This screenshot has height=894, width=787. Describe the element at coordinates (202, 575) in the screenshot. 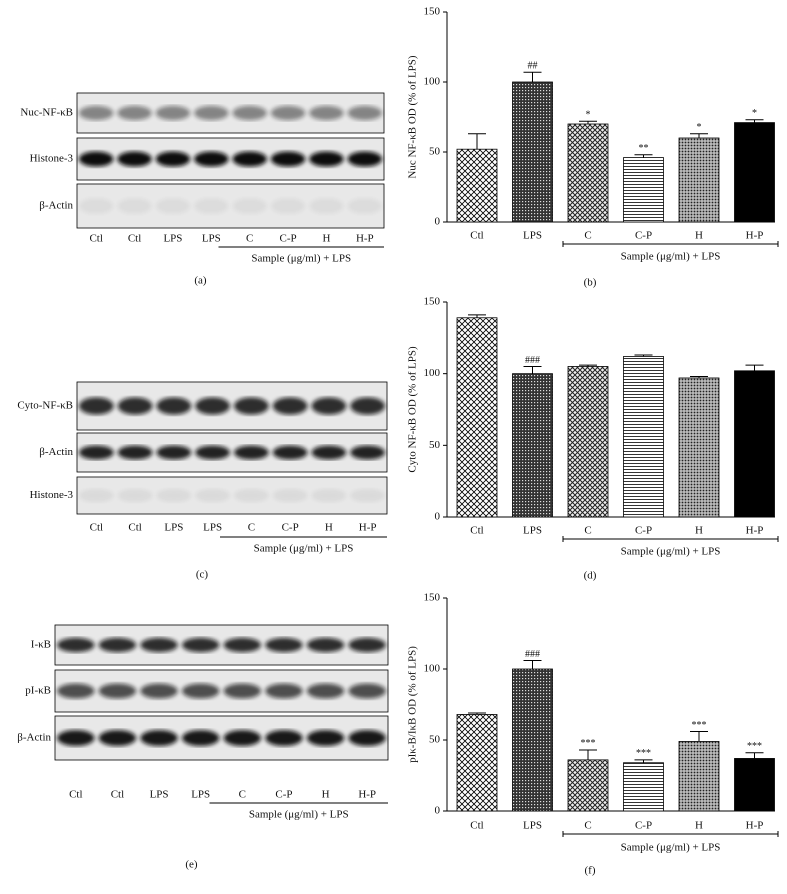

I see `panel-caption: (c)` at that location.